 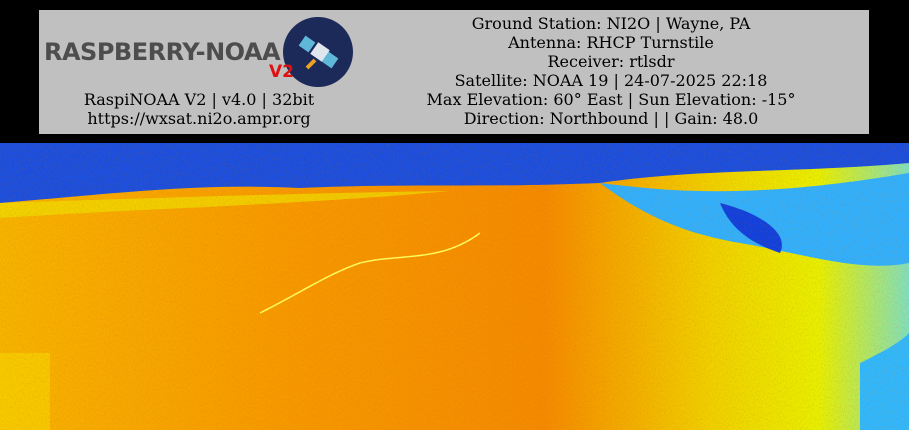 I want to click on logo-text: RASPBERRY-NOAA, so click(x=162, y=52).